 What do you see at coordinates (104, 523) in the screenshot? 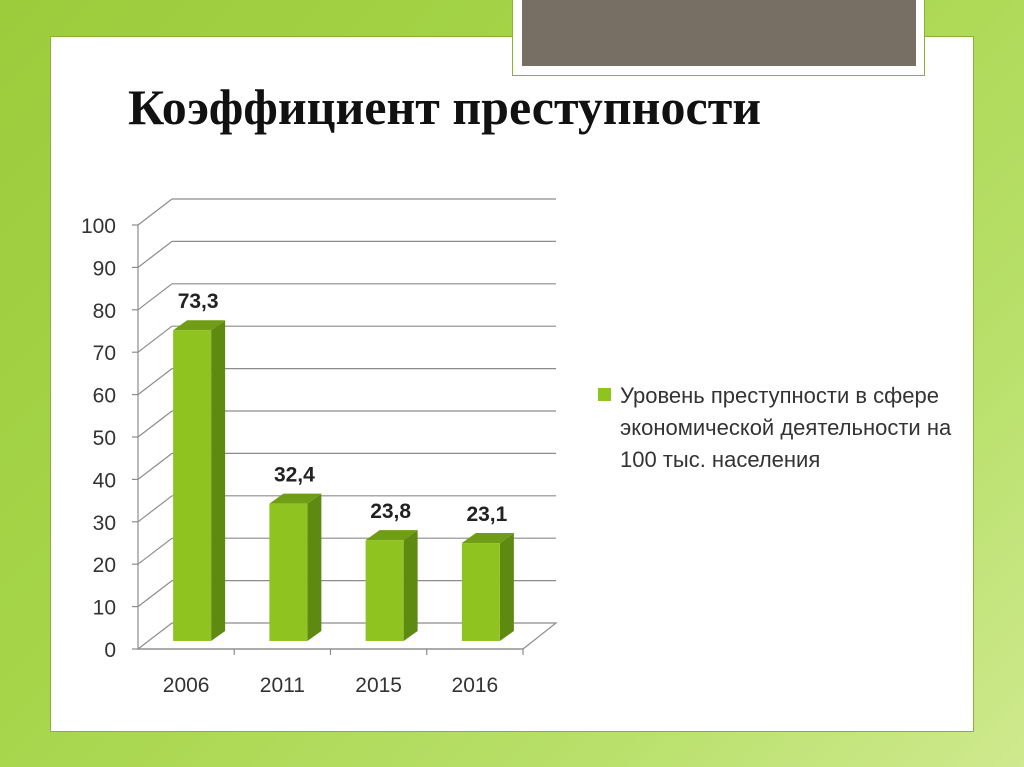
I see `y-tick-label: 30` at bounding box center [104, 523].